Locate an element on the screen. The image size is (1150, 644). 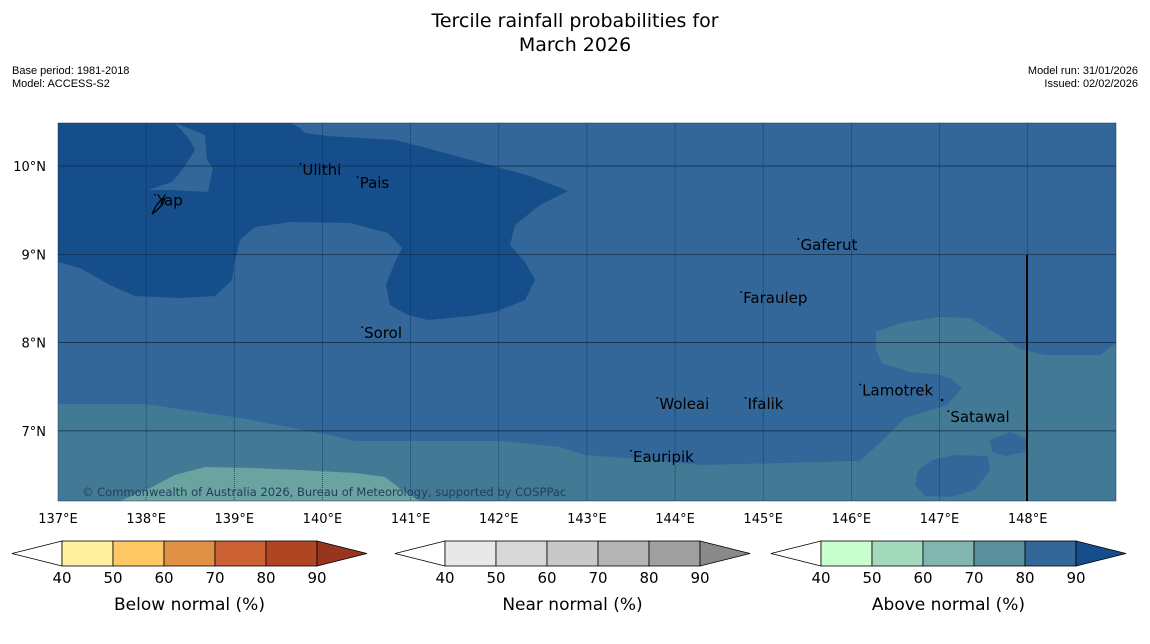
lon-label: 143°E is located at coordinates (587, 519).